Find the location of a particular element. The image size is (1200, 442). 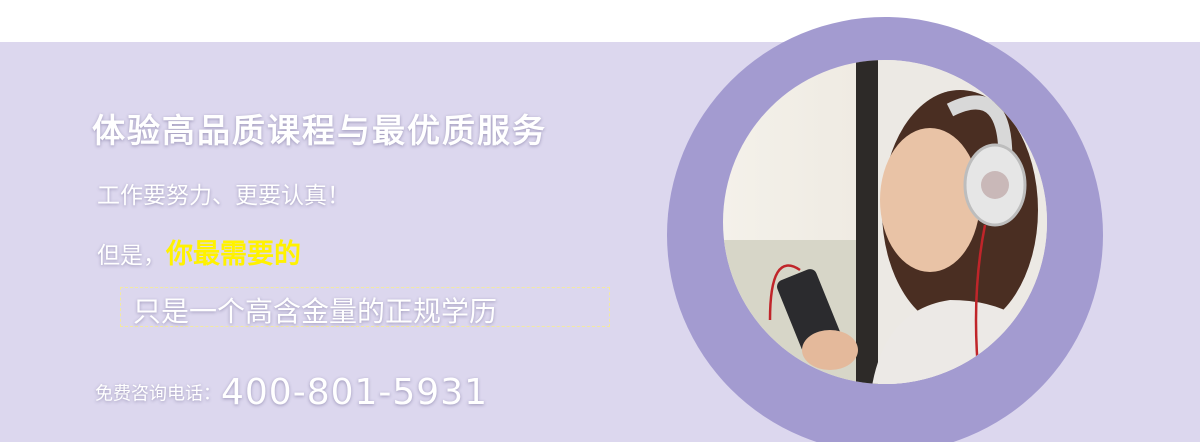

subline: 工作要努力、更要认真！ is located at coordinates (223, 196).